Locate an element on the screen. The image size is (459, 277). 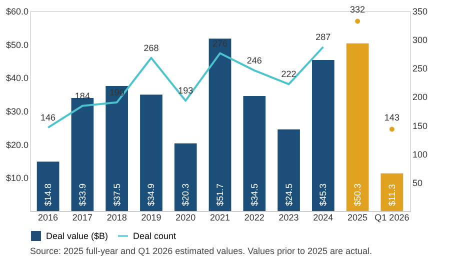
data-label: 143 is located at coordinates (392, 117).